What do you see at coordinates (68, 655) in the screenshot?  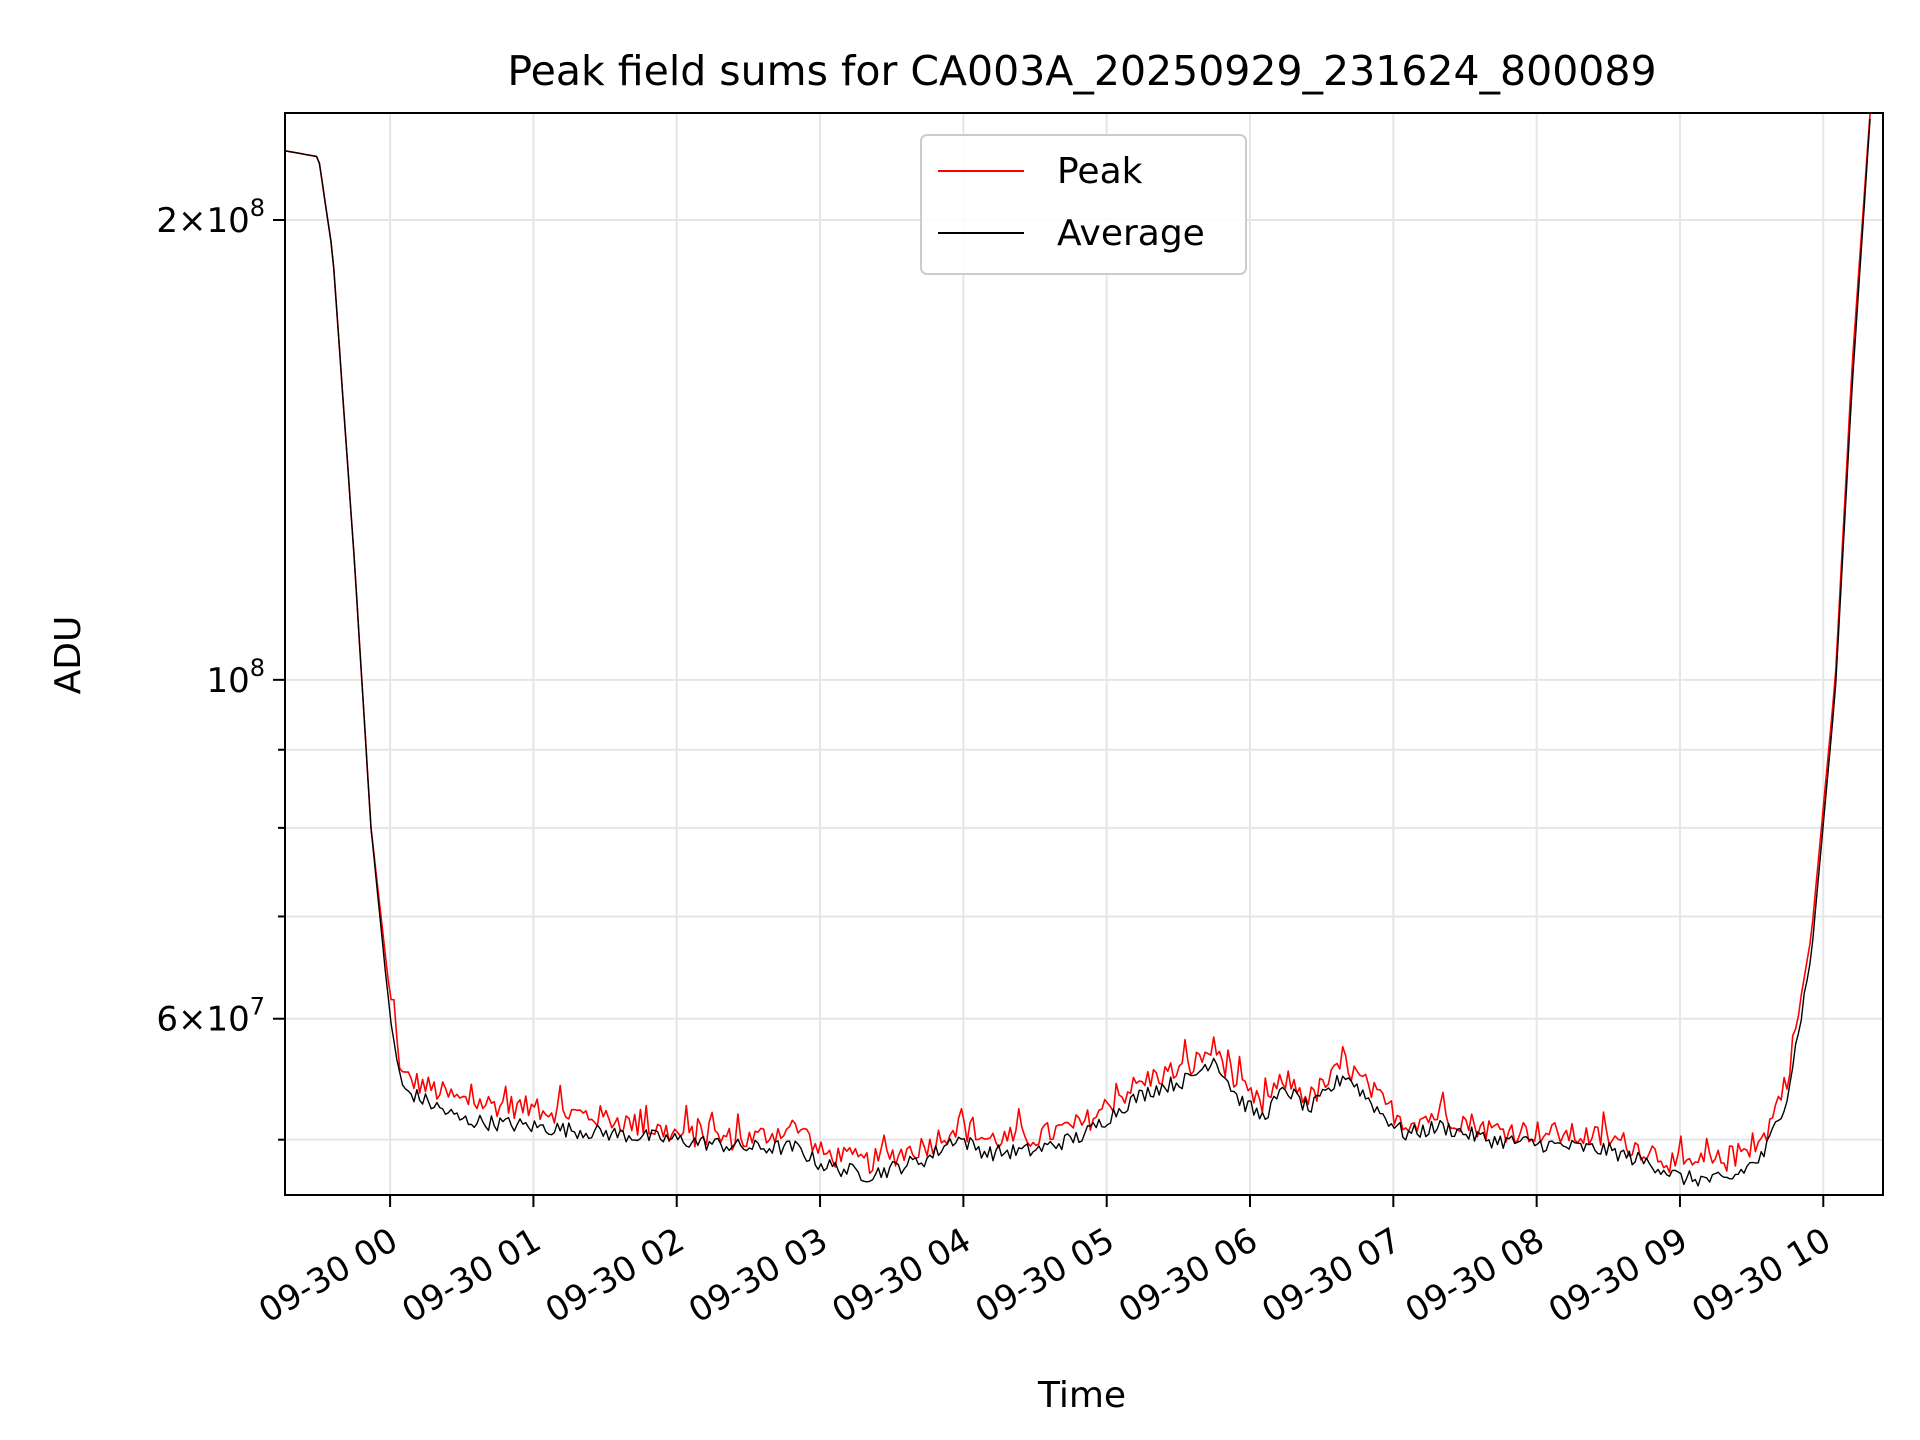 I see `y-axis-label: ADU` at bounding box center [68, 655].